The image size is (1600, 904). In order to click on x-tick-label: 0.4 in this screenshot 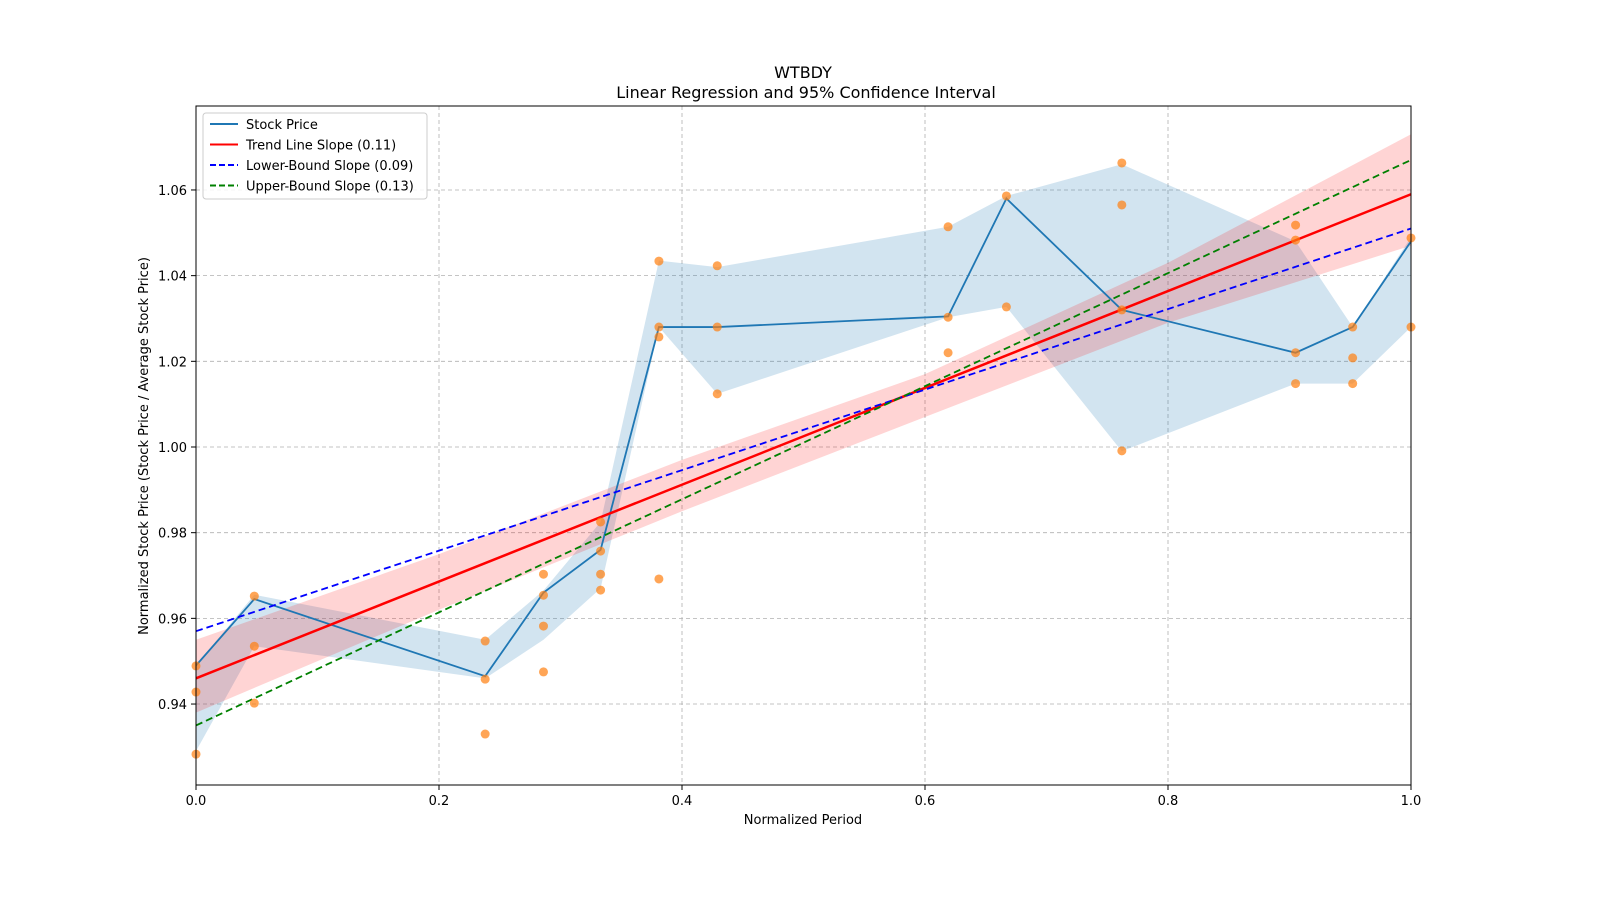, I will do `click(682, 801)`.